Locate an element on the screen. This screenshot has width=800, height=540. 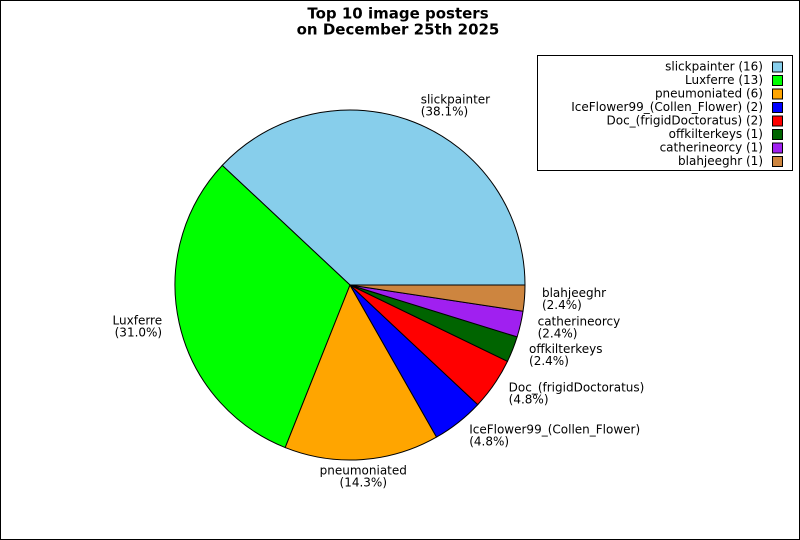
chart-title: Top 10 image posters is located at coordinates (397, 14).